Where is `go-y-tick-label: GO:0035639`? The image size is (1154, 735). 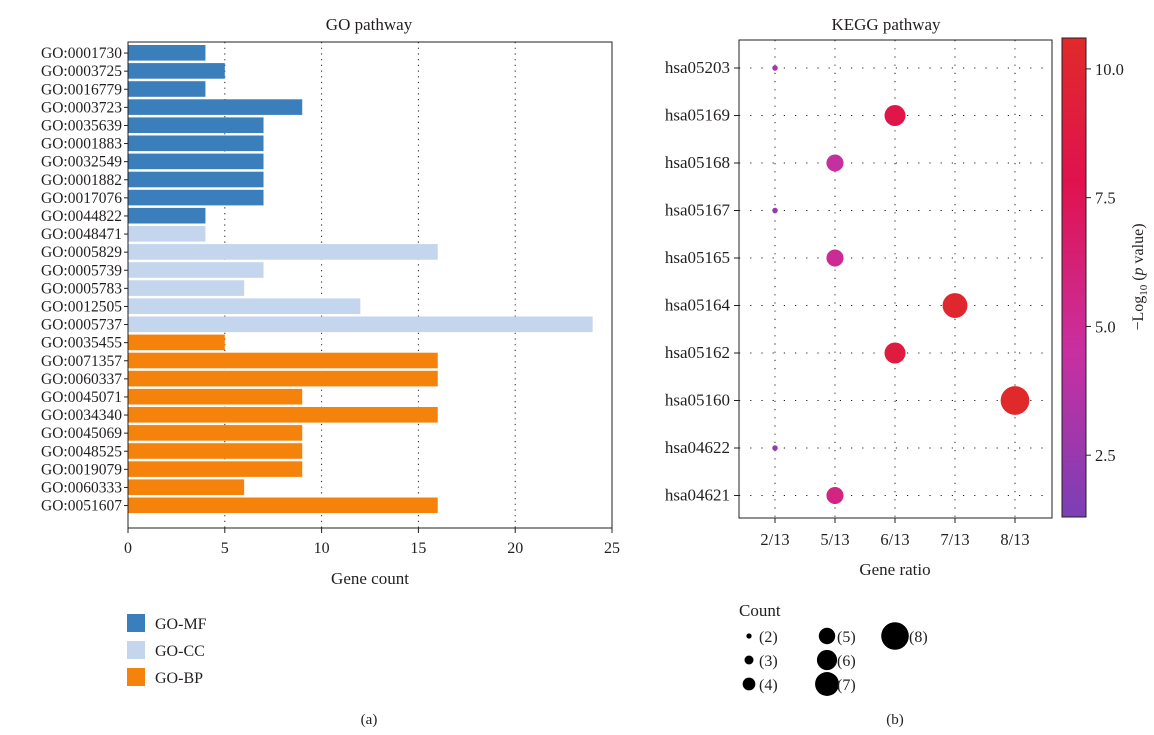 go-y-tick-label: GO:0035639 is located at coordinates (81, 125).